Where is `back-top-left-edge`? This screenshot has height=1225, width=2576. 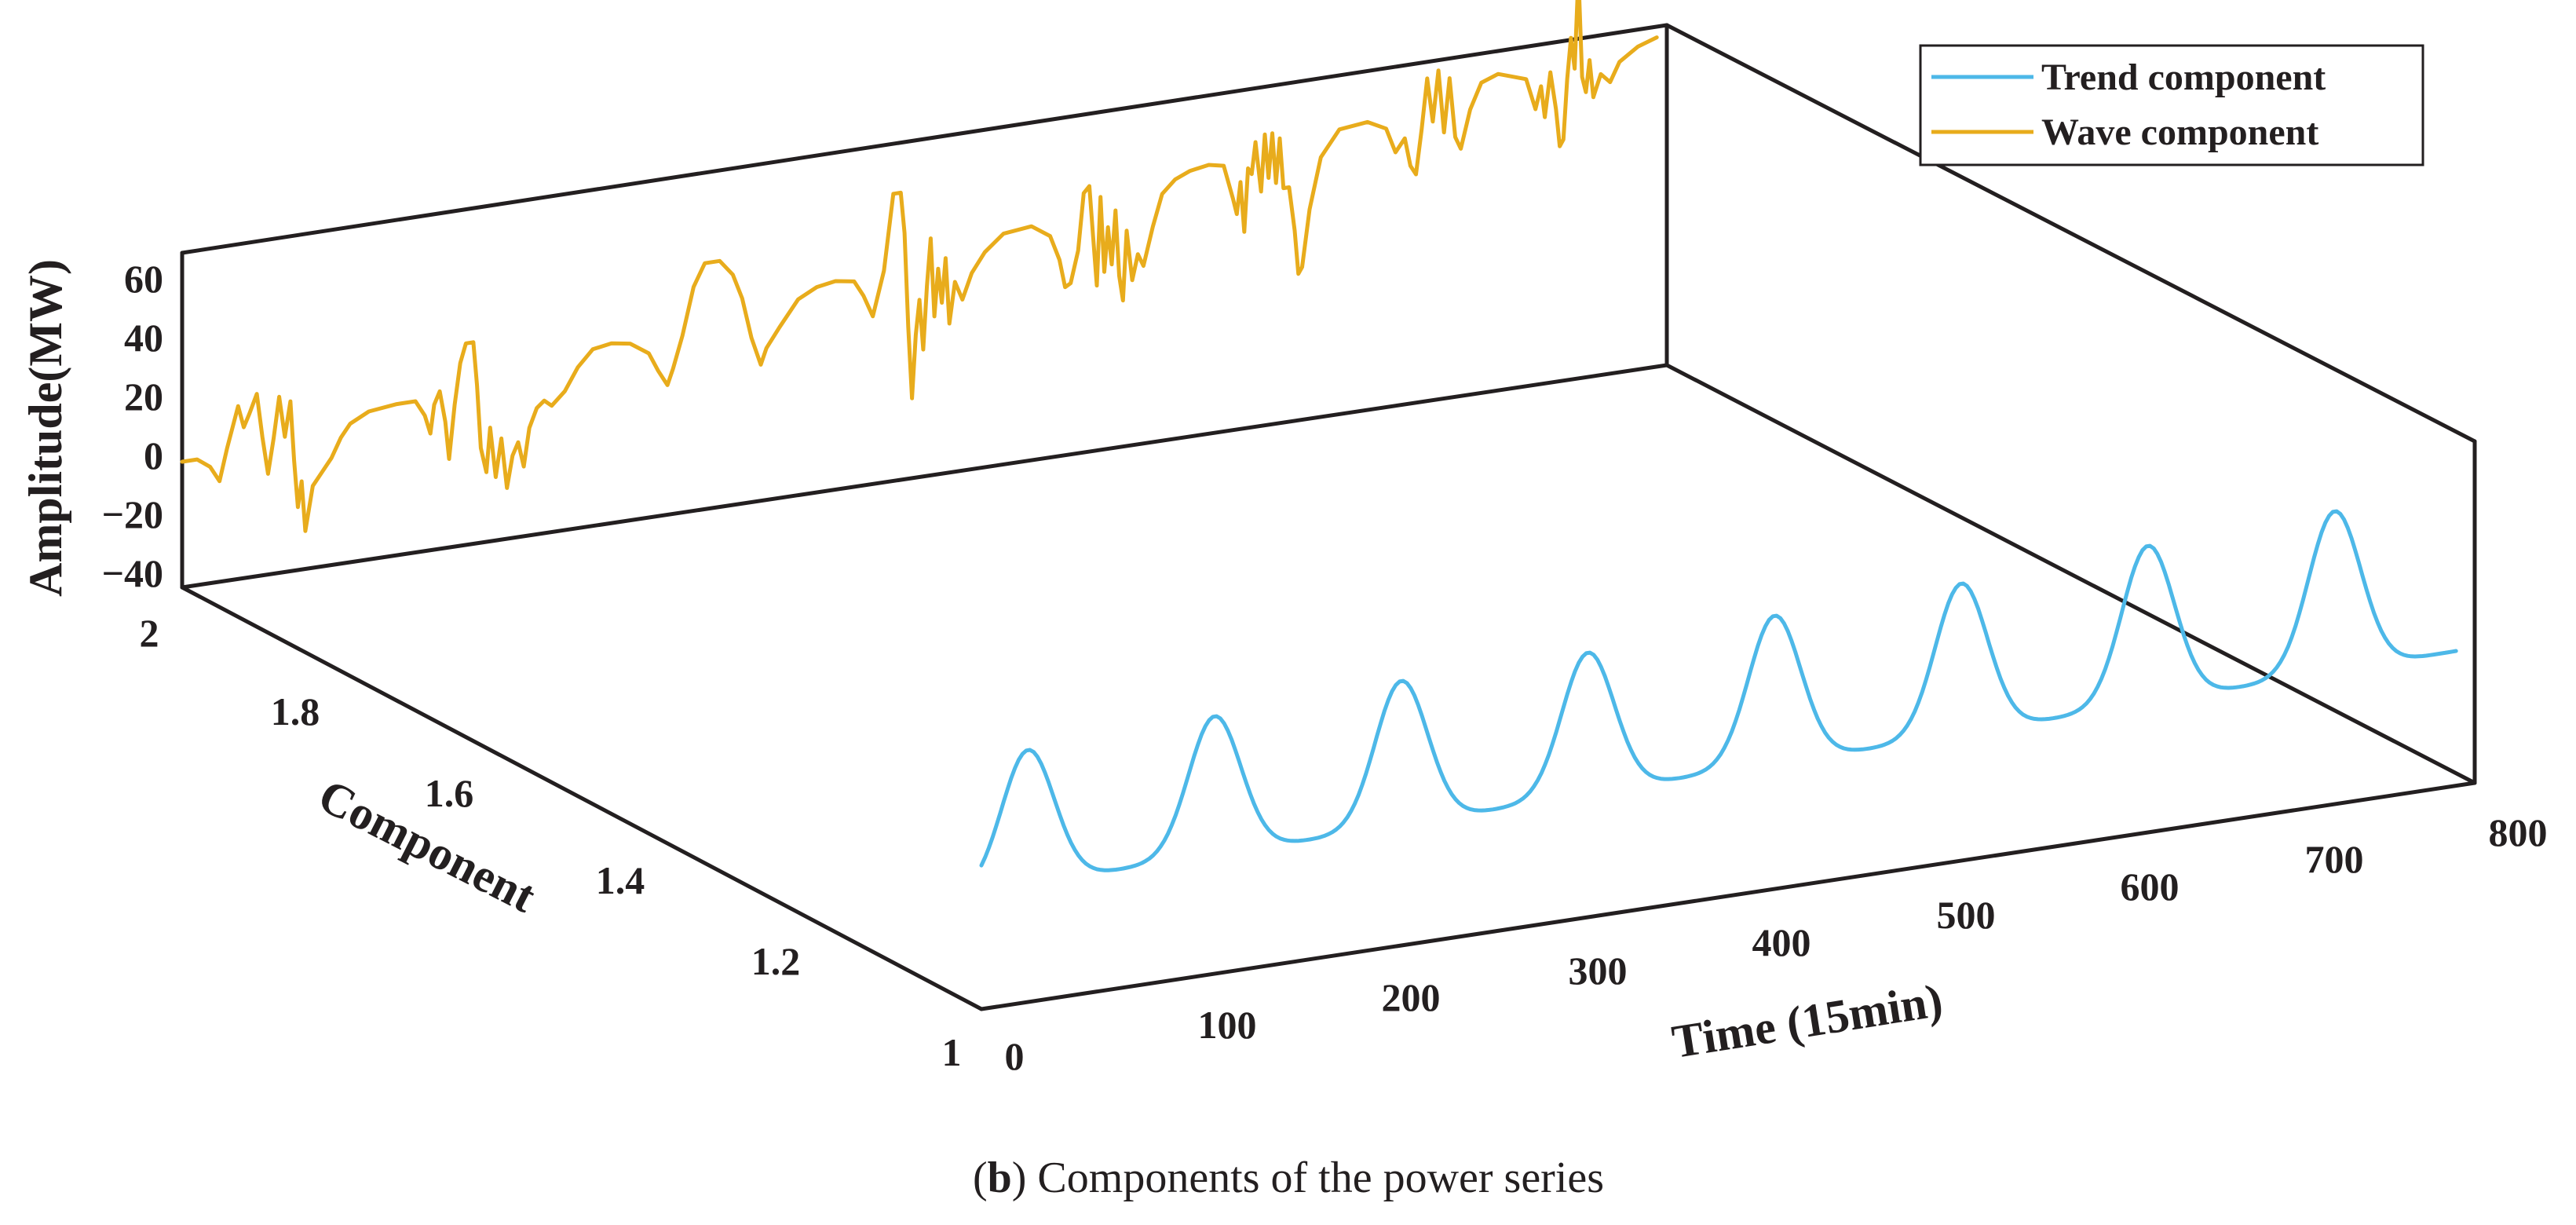 back-top-left-edge is located at coordinates (925, 139).